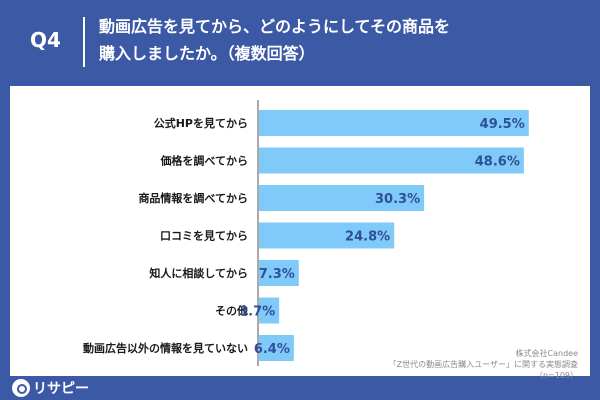 This screenshot has height=400, width=600. I want to click on logo: リサピー, so click(50, 388).